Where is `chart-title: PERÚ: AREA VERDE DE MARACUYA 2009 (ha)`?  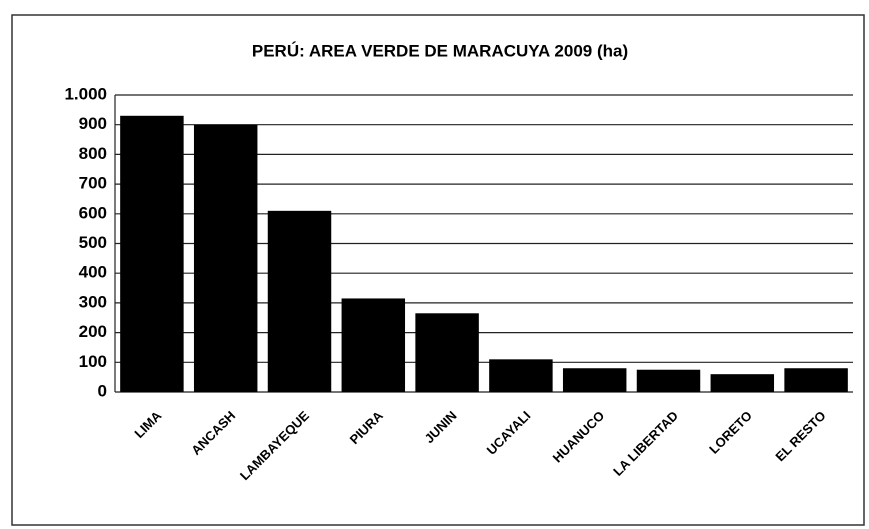 chart-title: PERÚ: AREA VERDE DE MARACUYA 2009 (ha) is located at coordinates (440, 50).